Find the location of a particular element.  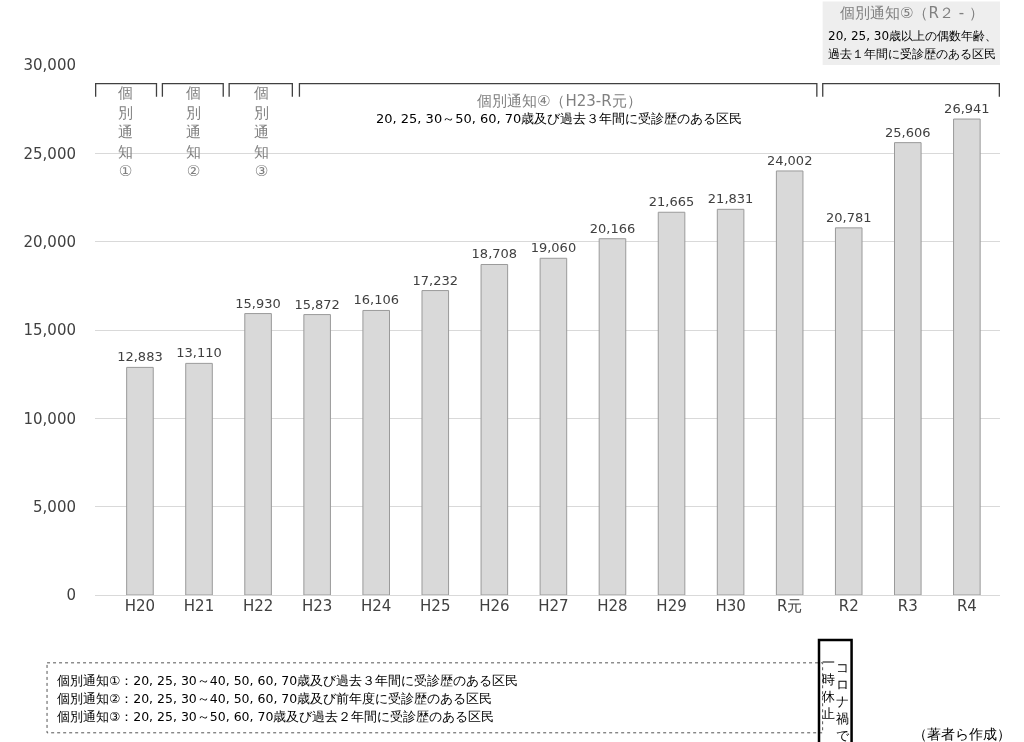

x-tick-label: H27 is located at coordinates (553, 606).